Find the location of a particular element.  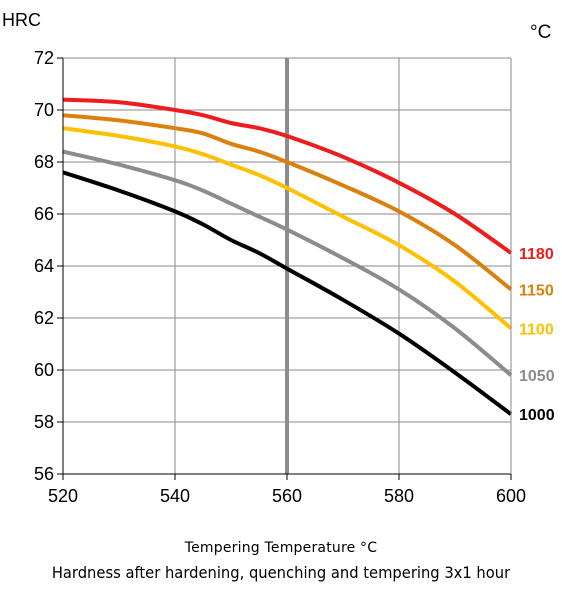

y-tick-label-58: 58 is located at coordinates (44, 422).